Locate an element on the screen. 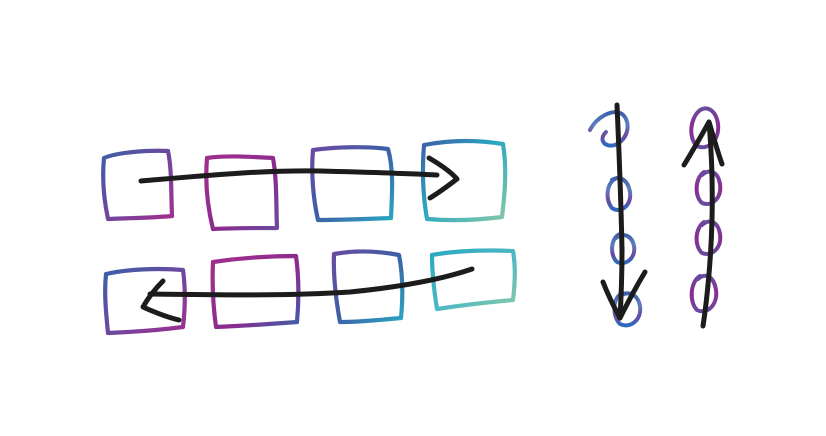 The height and width of the screenshot is (436, 826). arrow-left is located at coordinates (307, 294).